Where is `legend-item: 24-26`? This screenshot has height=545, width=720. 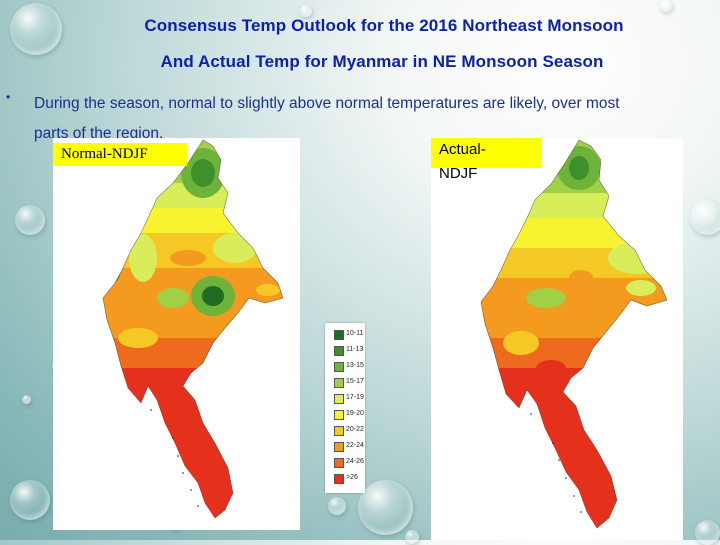
legend-item: 24-26 is located at coordinates (349, 462).